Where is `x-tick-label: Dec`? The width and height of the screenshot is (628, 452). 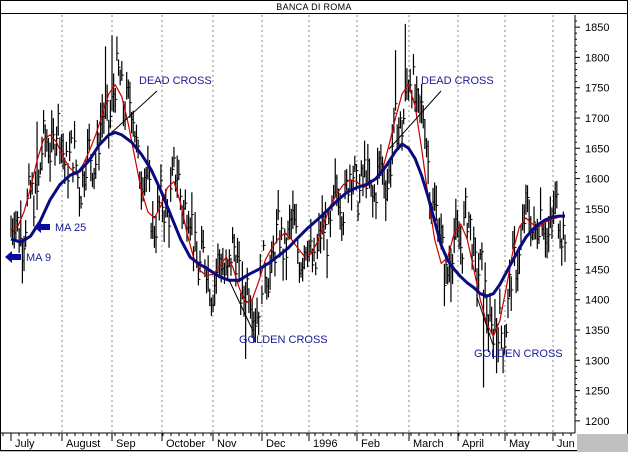 x-tick-label: Dec is located at coordinates (276, 444).